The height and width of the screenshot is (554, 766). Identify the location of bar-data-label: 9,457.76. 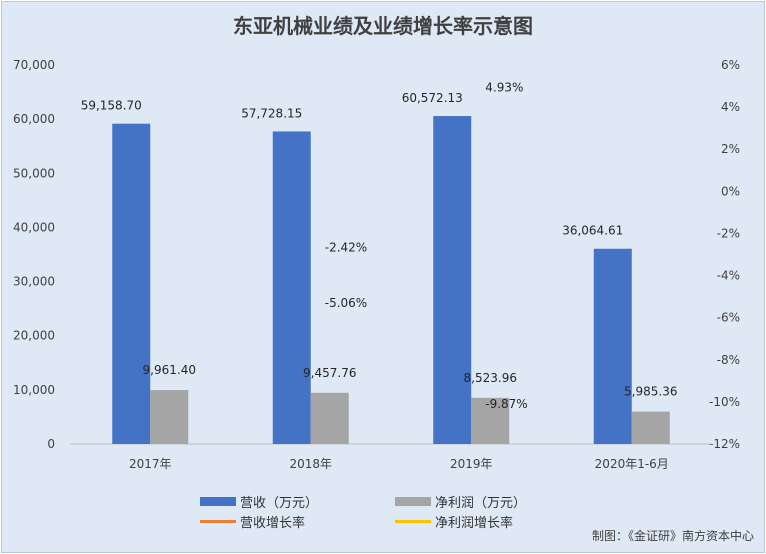
(329, 373).